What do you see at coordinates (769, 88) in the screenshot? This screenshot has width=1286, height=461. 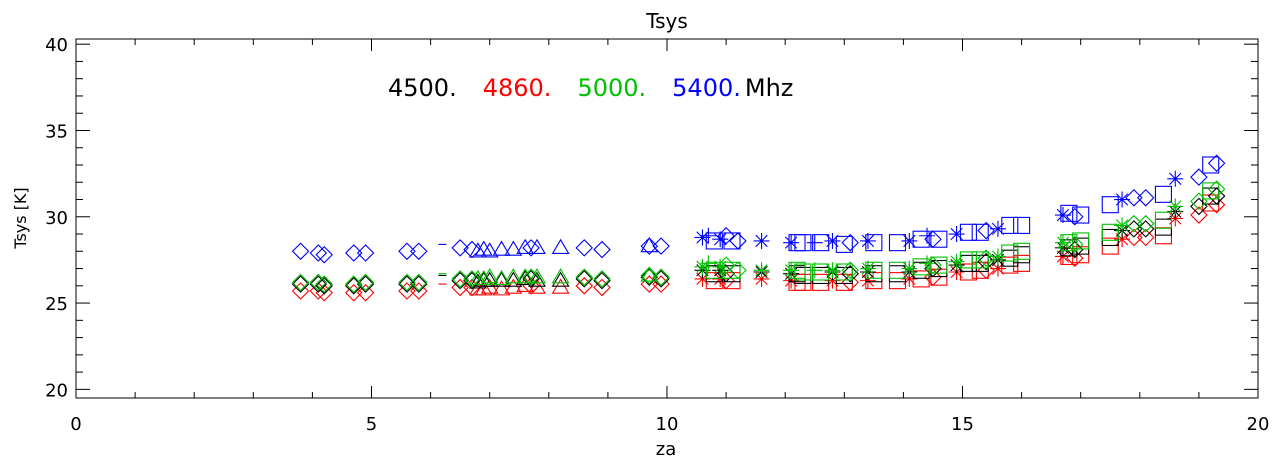 I see `legend-unit: Mhz` at bounding box center [769, 88].